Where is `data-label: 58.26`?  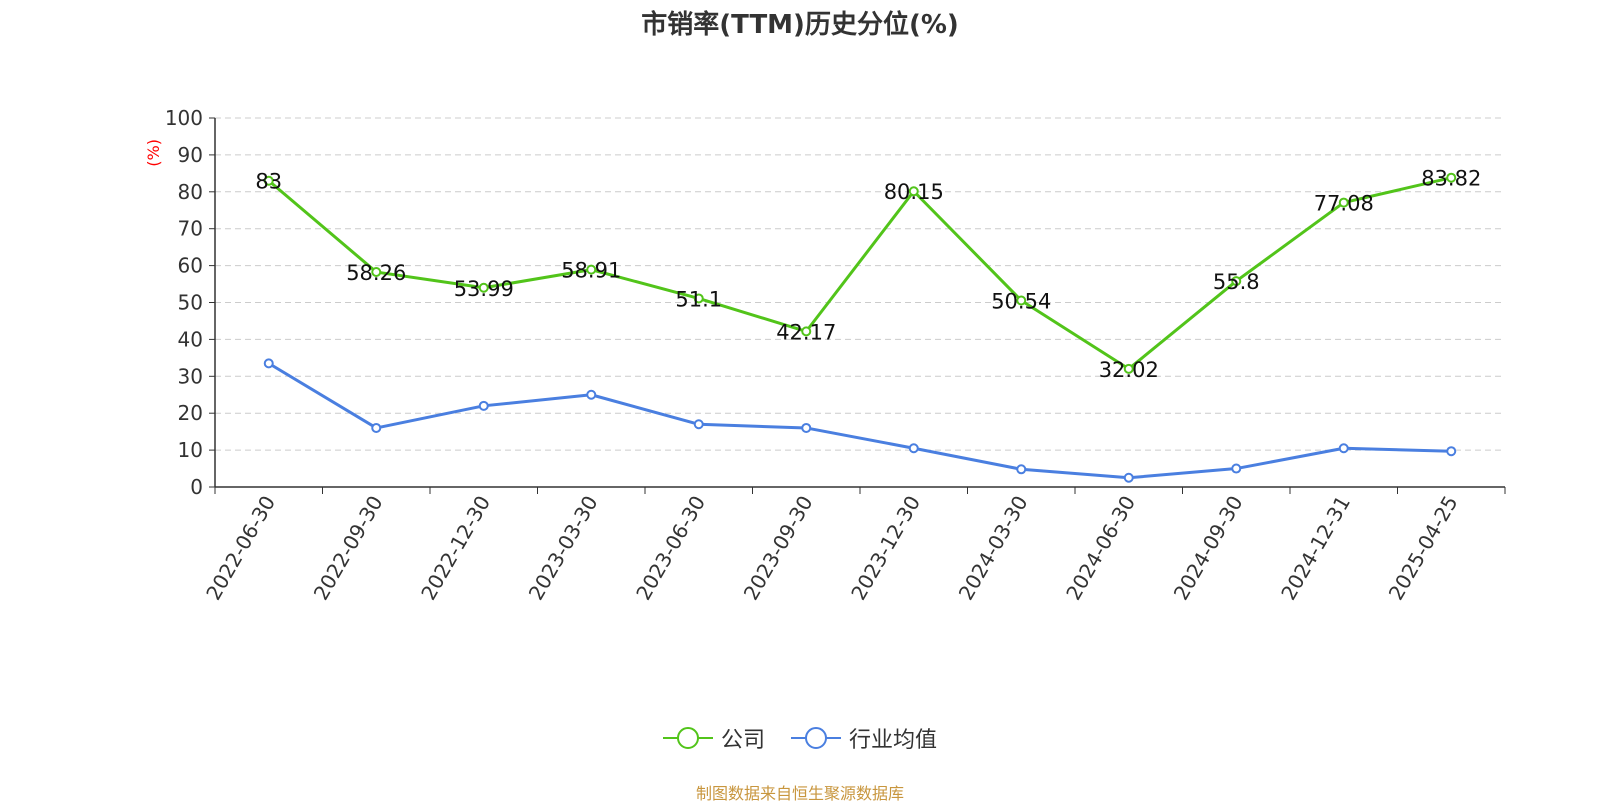
data-label: 58.26 is located at coordinates (376, 273).